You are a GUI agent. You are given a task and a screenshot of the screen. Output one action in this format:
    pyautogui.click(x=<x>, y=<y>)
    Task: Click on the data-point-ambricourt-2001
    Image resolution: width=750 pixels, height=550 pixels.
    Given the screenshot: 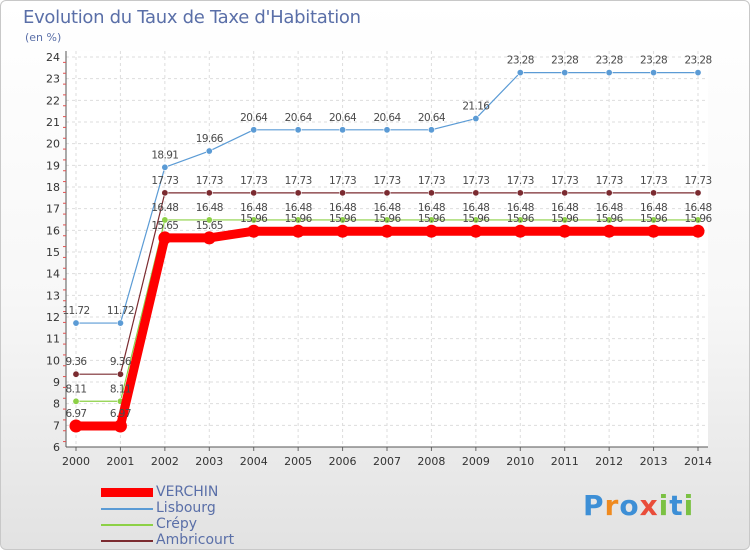 What is the action you would take?
    pyautogui.click(x=120, y=374)
    